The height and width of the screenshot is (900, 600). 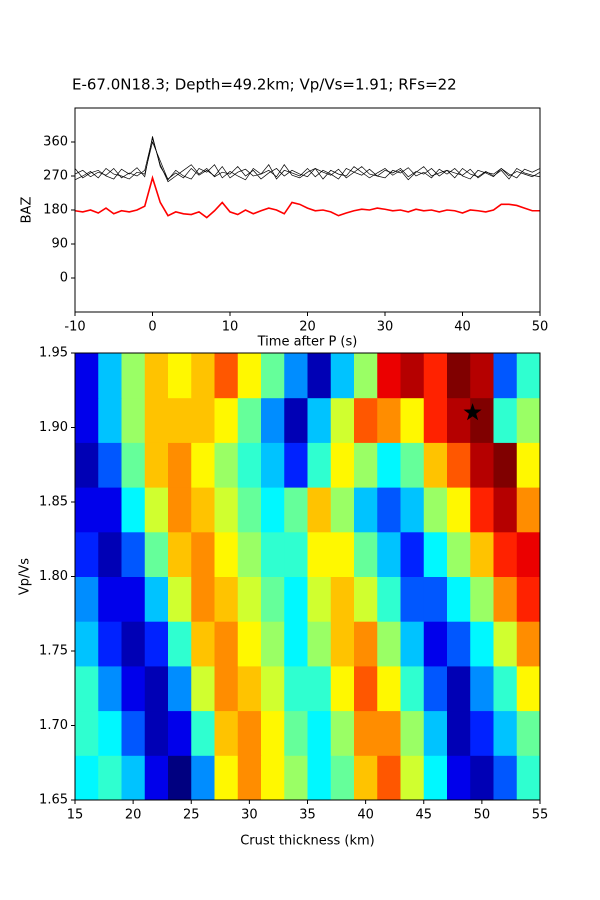 What do you see at coordinates (59, 244) in the screenshot?
I see `y-tick-label: 90` at bounding box center [59, 244].